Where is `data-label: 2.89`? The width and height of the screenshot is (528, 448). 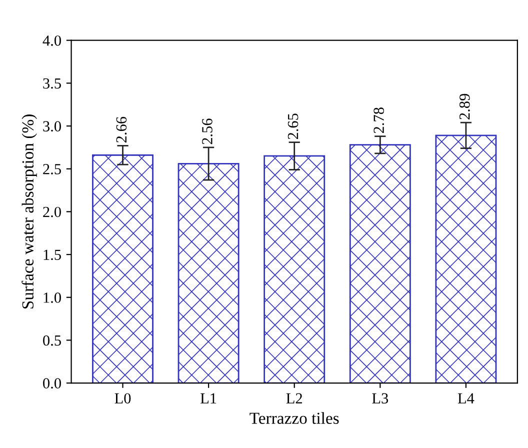 data-label: 2.89 is located at coordinates (464, 107).